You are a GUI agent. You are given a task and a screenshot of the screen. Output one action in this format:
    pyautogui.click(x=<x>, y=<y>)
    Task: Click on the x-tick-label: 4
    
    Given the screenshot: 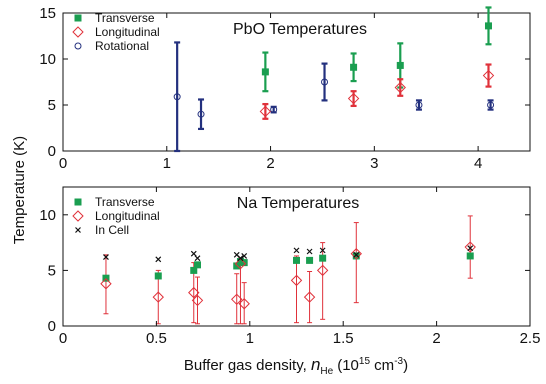 What is the action you would take?
    pyautogui.click(x=478, y=163)
    